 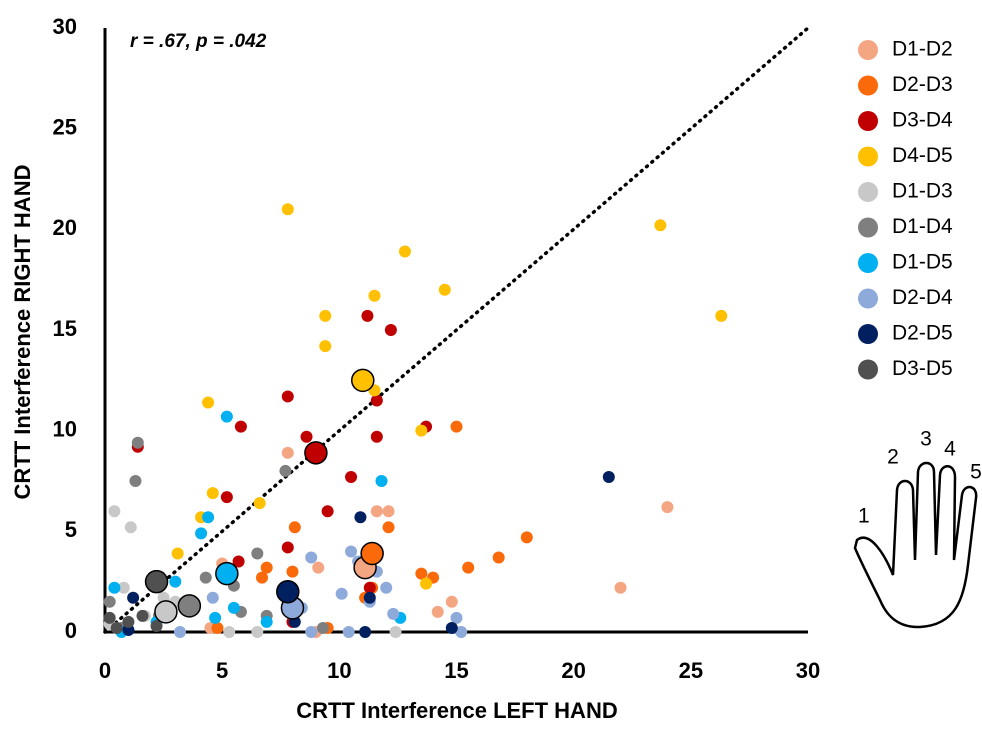 I want to click on hand-label: 1, so click(x=864, y=516).